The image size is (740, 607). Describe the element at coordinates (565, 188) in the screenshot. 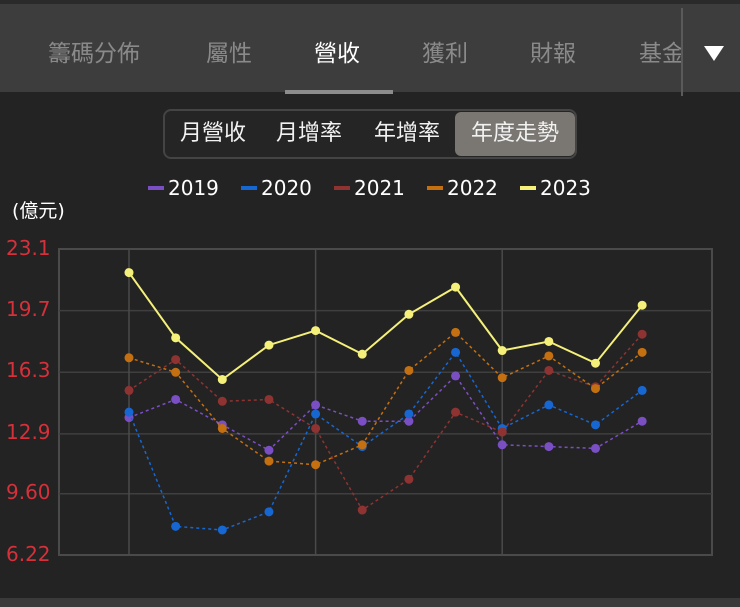

I see `legend-label: 2023` at that location.